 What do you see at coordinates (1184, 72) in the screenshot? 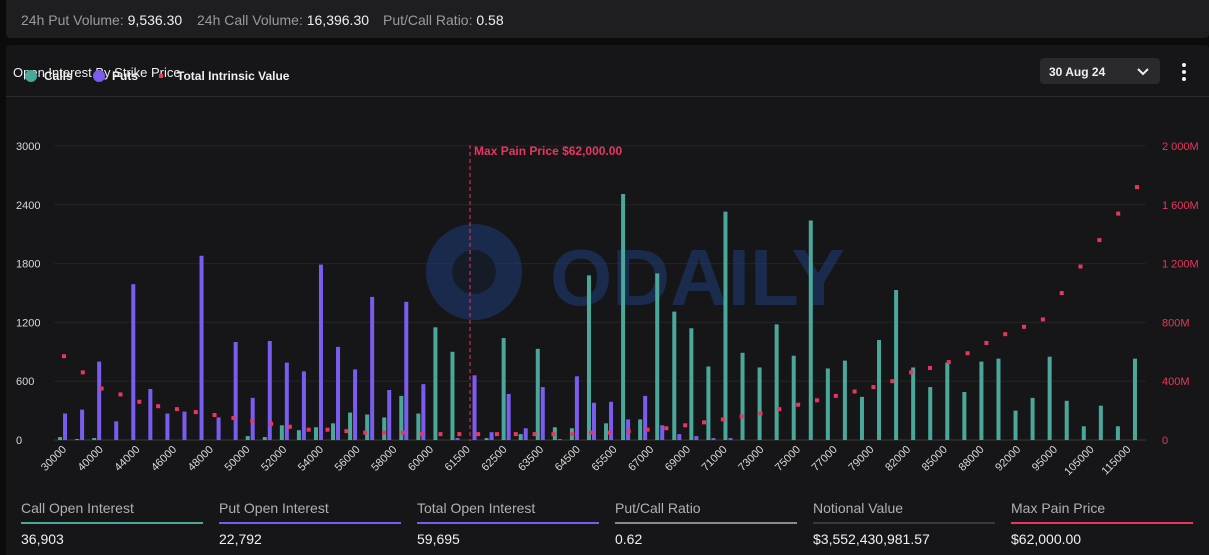
I see `kebab-menu-icon` at bounding box center [1184, 72].